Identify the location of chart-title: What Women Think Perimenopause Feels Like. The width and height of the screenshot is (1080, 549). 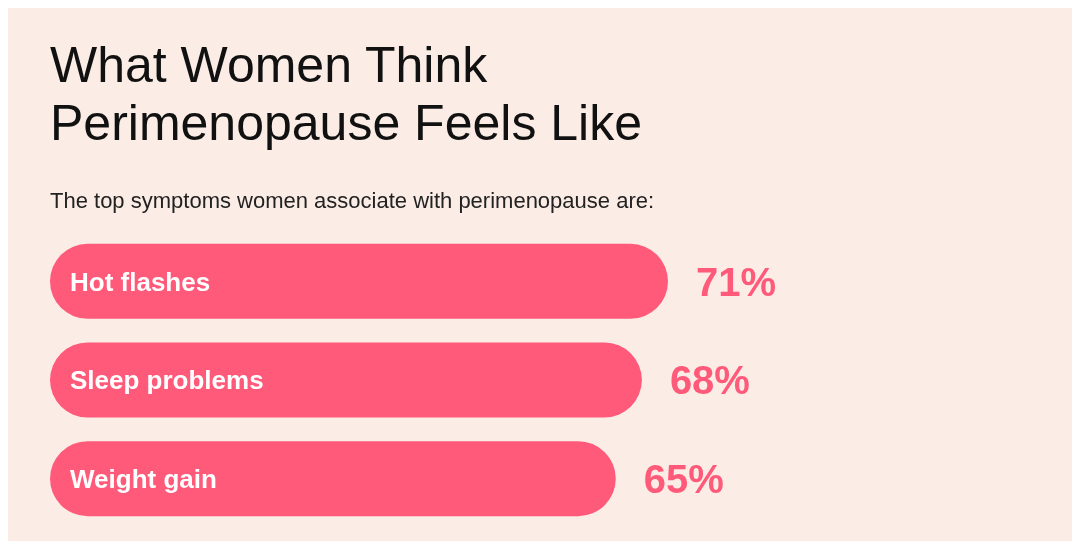
(346, 94).